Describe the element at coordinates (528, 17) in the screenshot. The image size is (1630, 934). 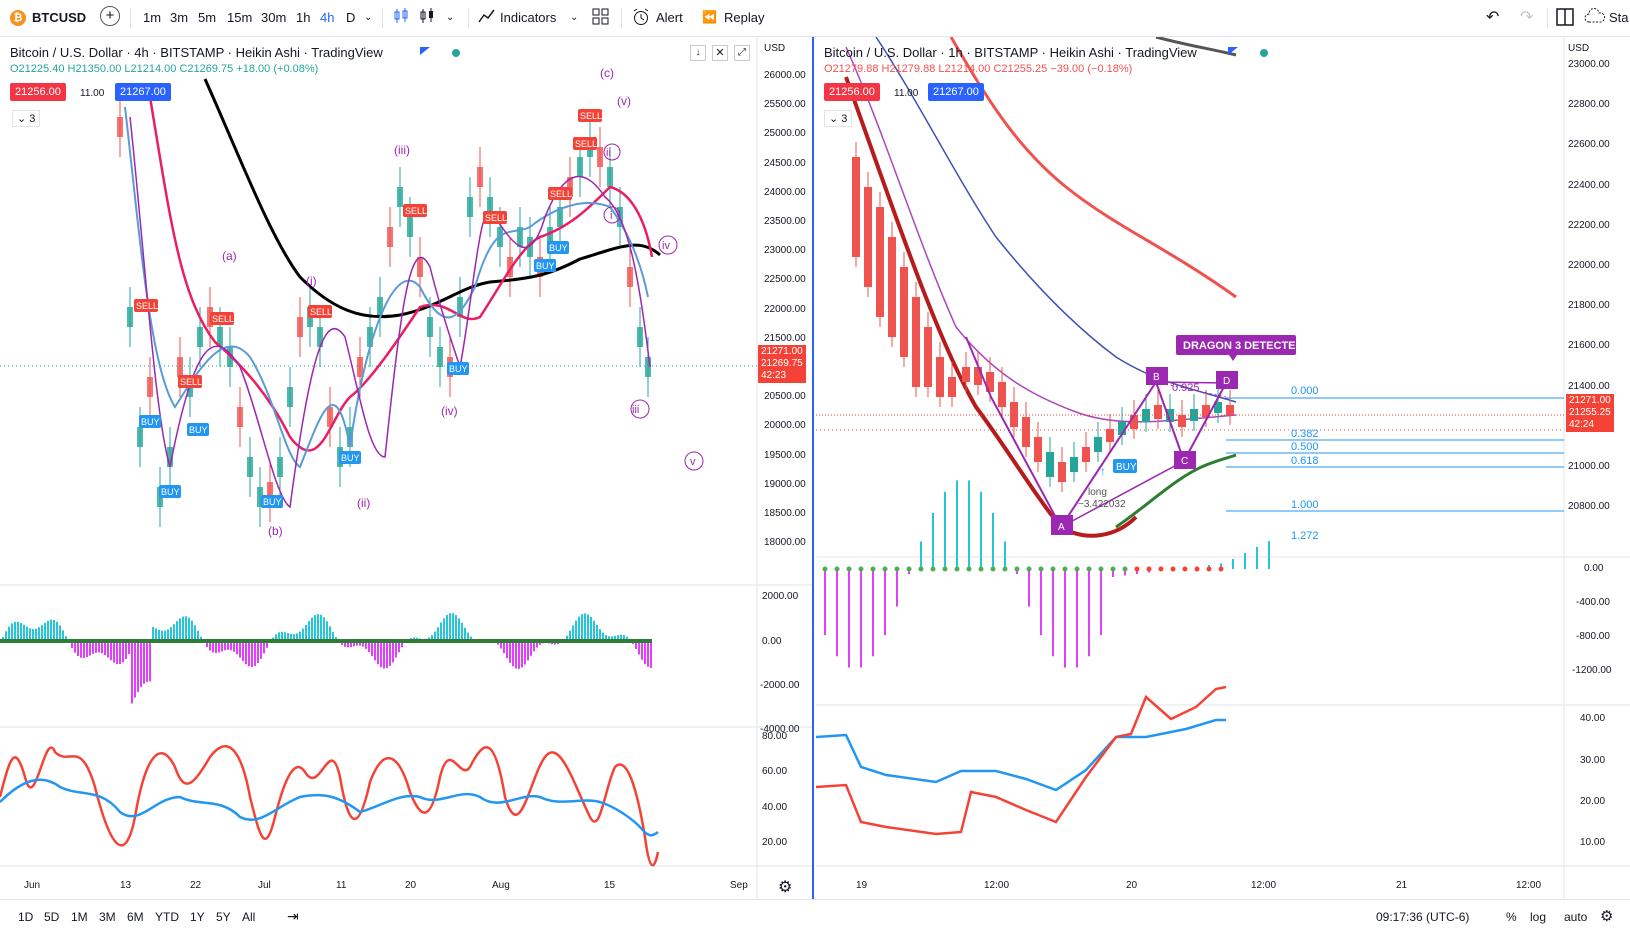
I see `indicators-button: Indicators` at that location.